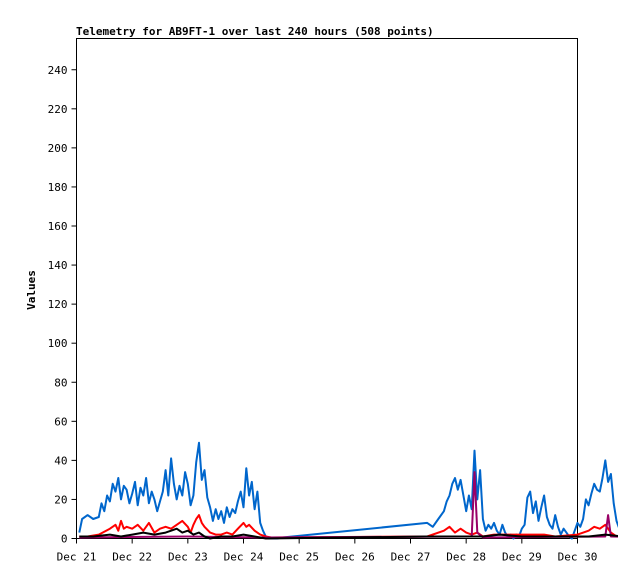  What do you see at coordinates (132, 557) in the screenshot?
I see `x-tick-label: Dec 22` at bounding box center [132, 557].